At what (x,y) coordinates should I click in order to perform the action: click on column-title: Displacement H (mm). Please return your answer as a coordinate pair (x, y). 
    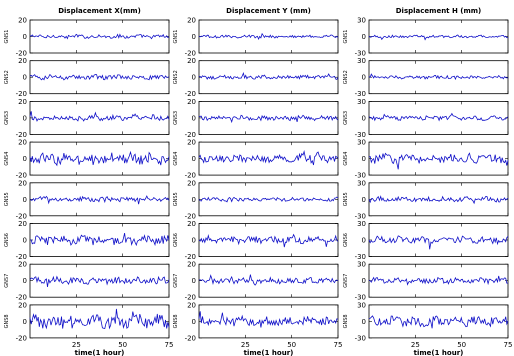
    Looking at the image, I should click on (439, 11).